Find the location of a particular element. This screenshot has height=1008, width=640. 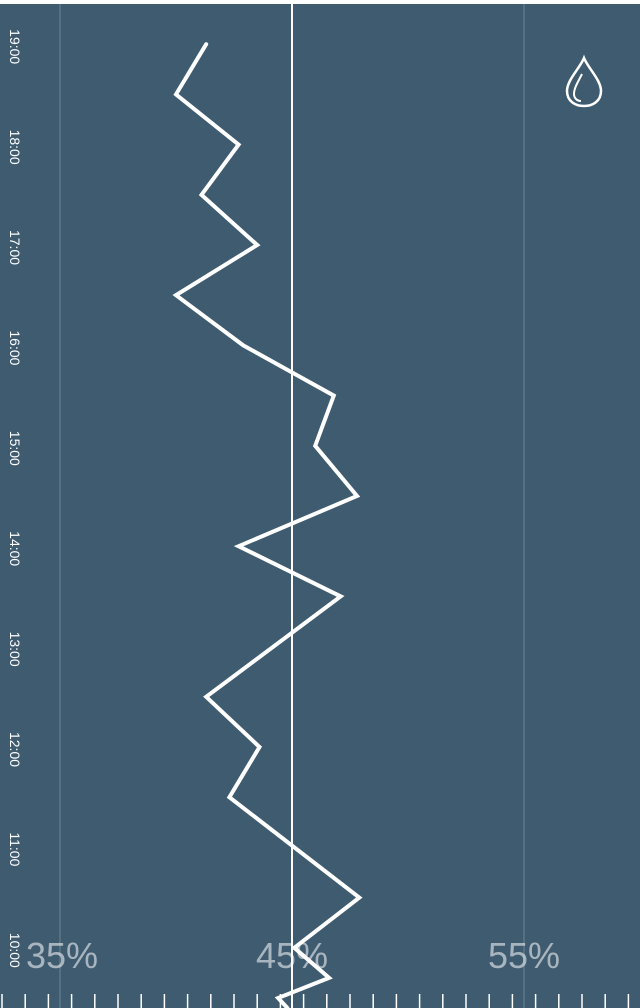

time-label-1300: 13:00 is located at coordinates (15, 649).